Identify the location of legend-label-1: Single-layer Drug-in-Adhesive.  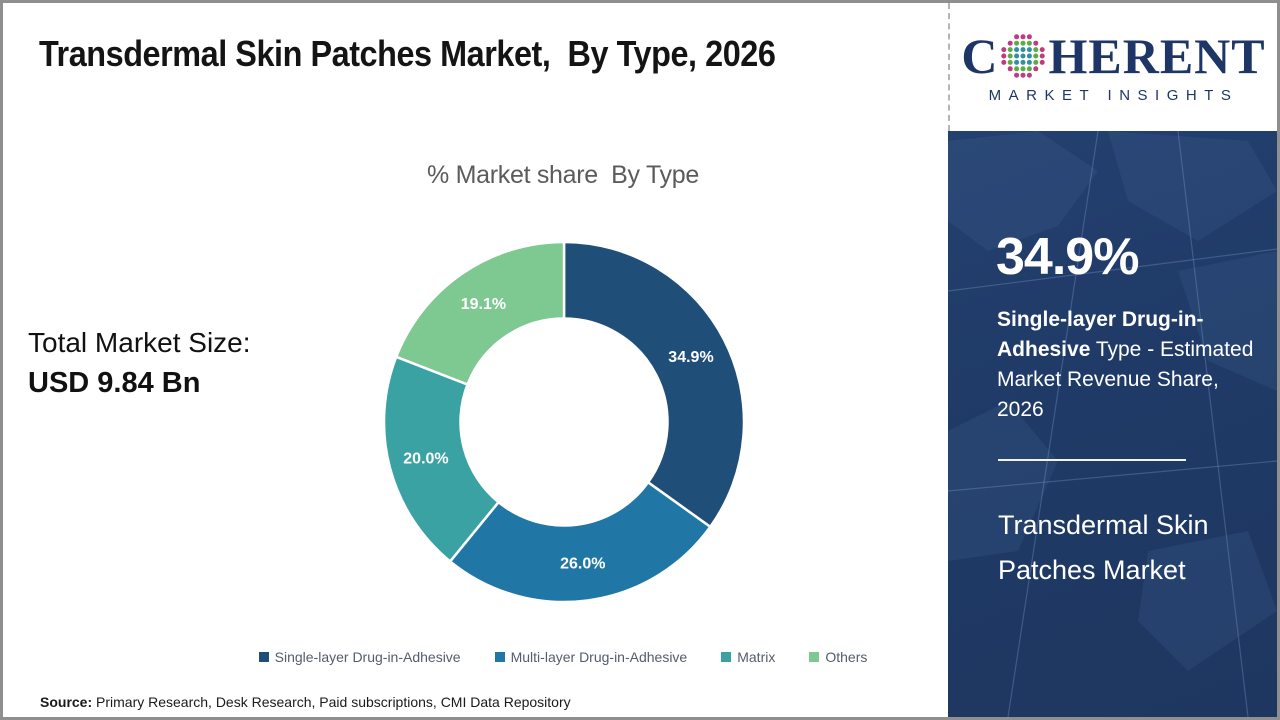
(367, 657).